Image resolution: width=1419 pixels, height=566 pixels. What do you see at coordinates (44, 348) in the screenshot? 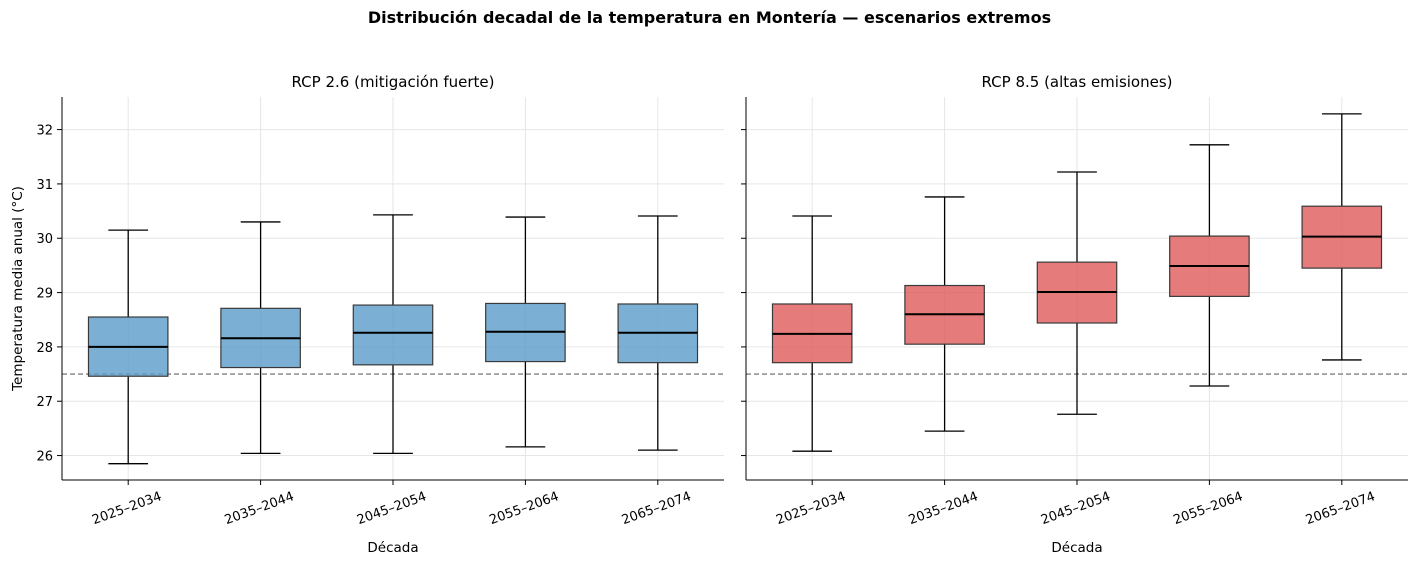
I see `y-tick-label: 28` at bounding box center [44, 348].